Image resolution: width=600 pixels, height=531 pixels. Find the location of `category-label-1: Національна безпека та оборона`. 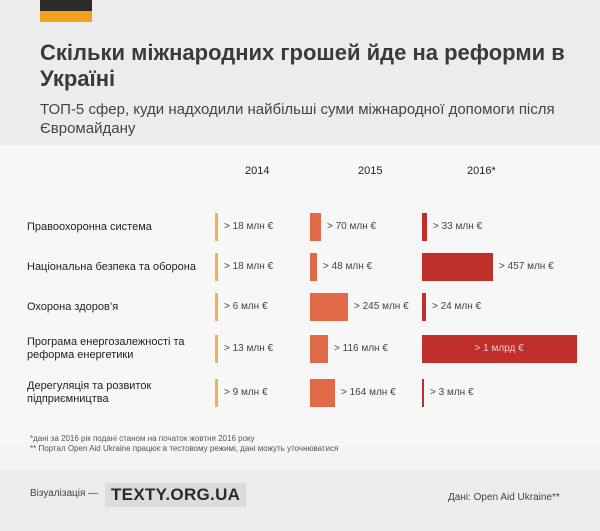

category-label-1: Національна безпека та оборона is located at coordinates (111, 266).